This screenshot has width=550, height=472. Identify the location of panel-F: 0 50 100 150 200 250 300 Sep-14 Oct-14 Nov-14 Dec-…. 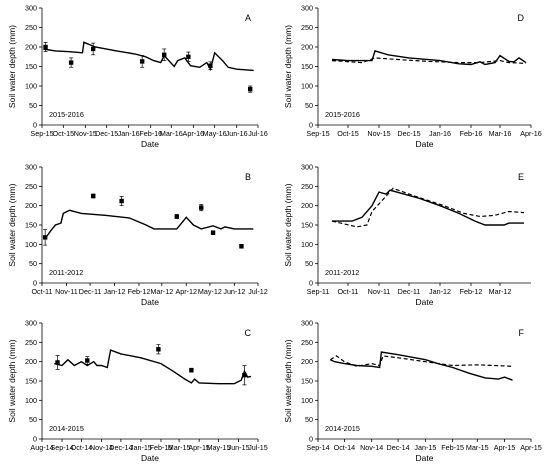
(412, 391).